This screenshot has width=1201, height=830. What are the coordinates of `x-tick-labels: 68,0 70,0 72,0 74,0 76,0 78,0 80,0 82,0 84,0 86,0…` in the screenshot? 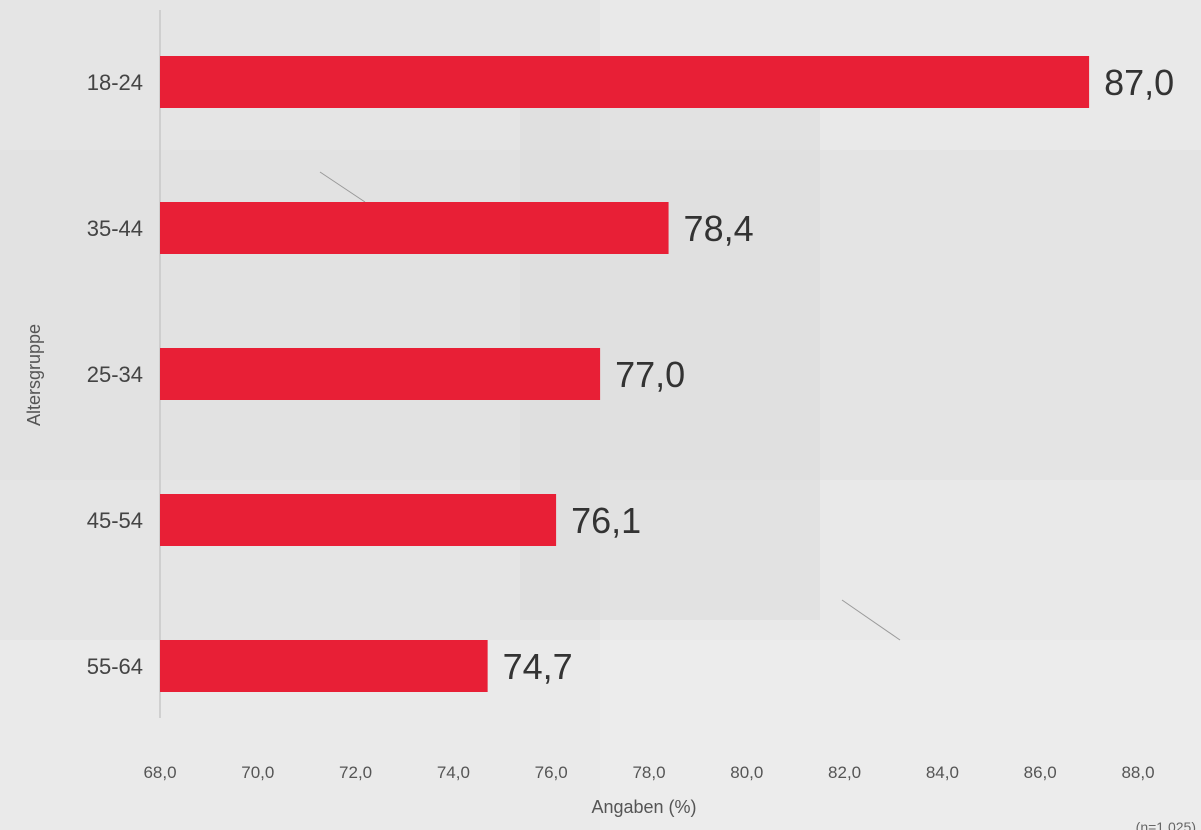 It's located at (648, 772).